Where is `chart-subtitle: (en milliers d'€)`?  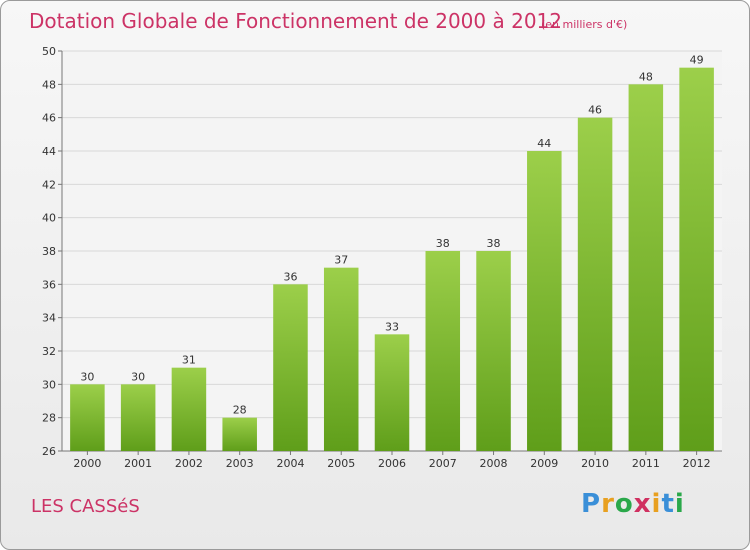
chart-subtitle: (en milliers d'€) is located at coordinates (584, 24).